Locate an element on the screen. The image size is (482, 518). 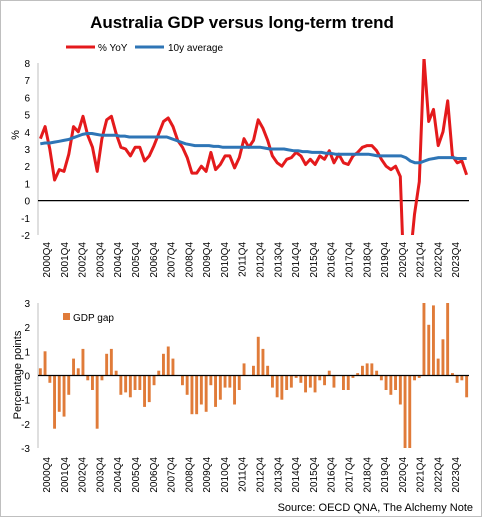
top-x-tick-label: 2002Q4 is located at coordinates (83, 260).